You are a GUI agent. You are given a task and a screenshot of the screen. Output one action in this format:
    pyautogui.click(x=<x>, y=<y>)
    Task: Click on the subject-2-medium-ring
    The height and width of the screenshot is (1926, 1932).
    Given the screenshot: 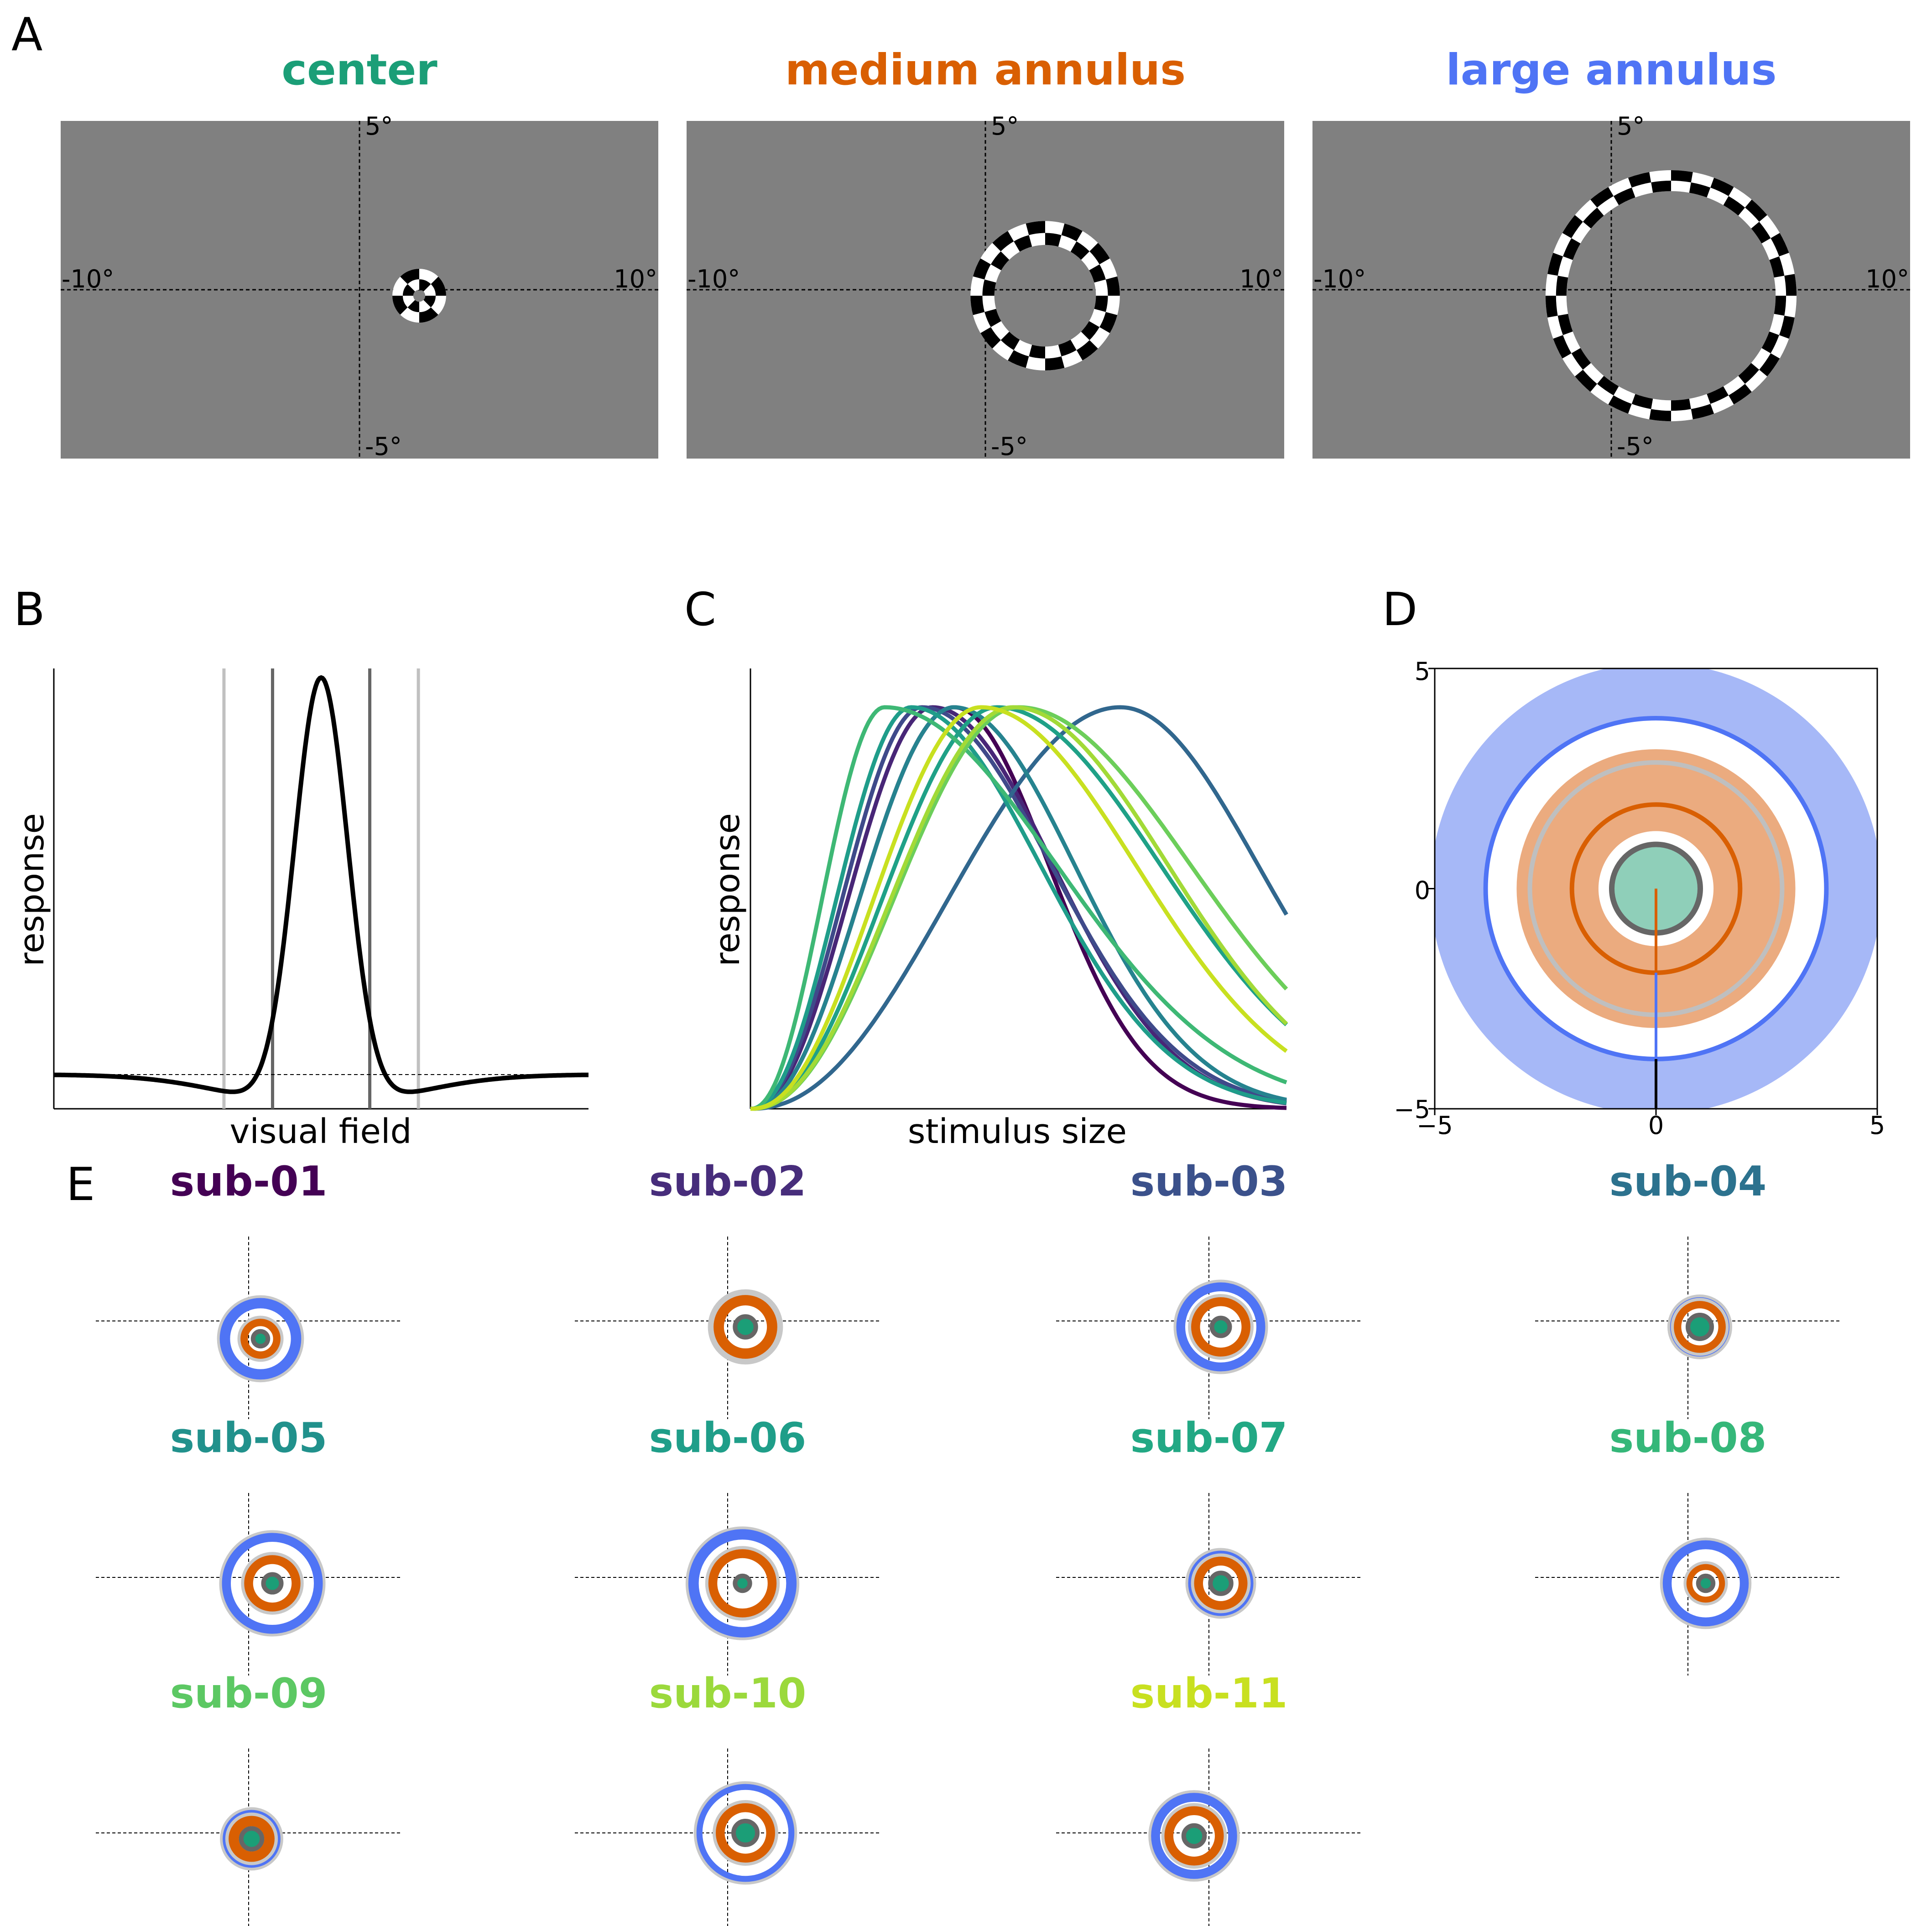 What is the action you would take?
    pyautogui.click(x=745, y=1327)
    